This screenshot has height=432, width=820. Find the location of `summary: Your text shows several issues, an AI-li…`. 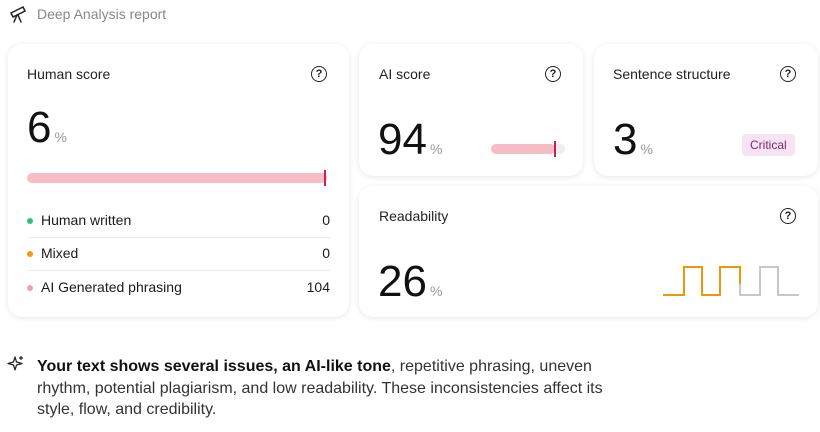

summary: Your text shows several issues, an AI-li… is located at coordinates (337, 388).